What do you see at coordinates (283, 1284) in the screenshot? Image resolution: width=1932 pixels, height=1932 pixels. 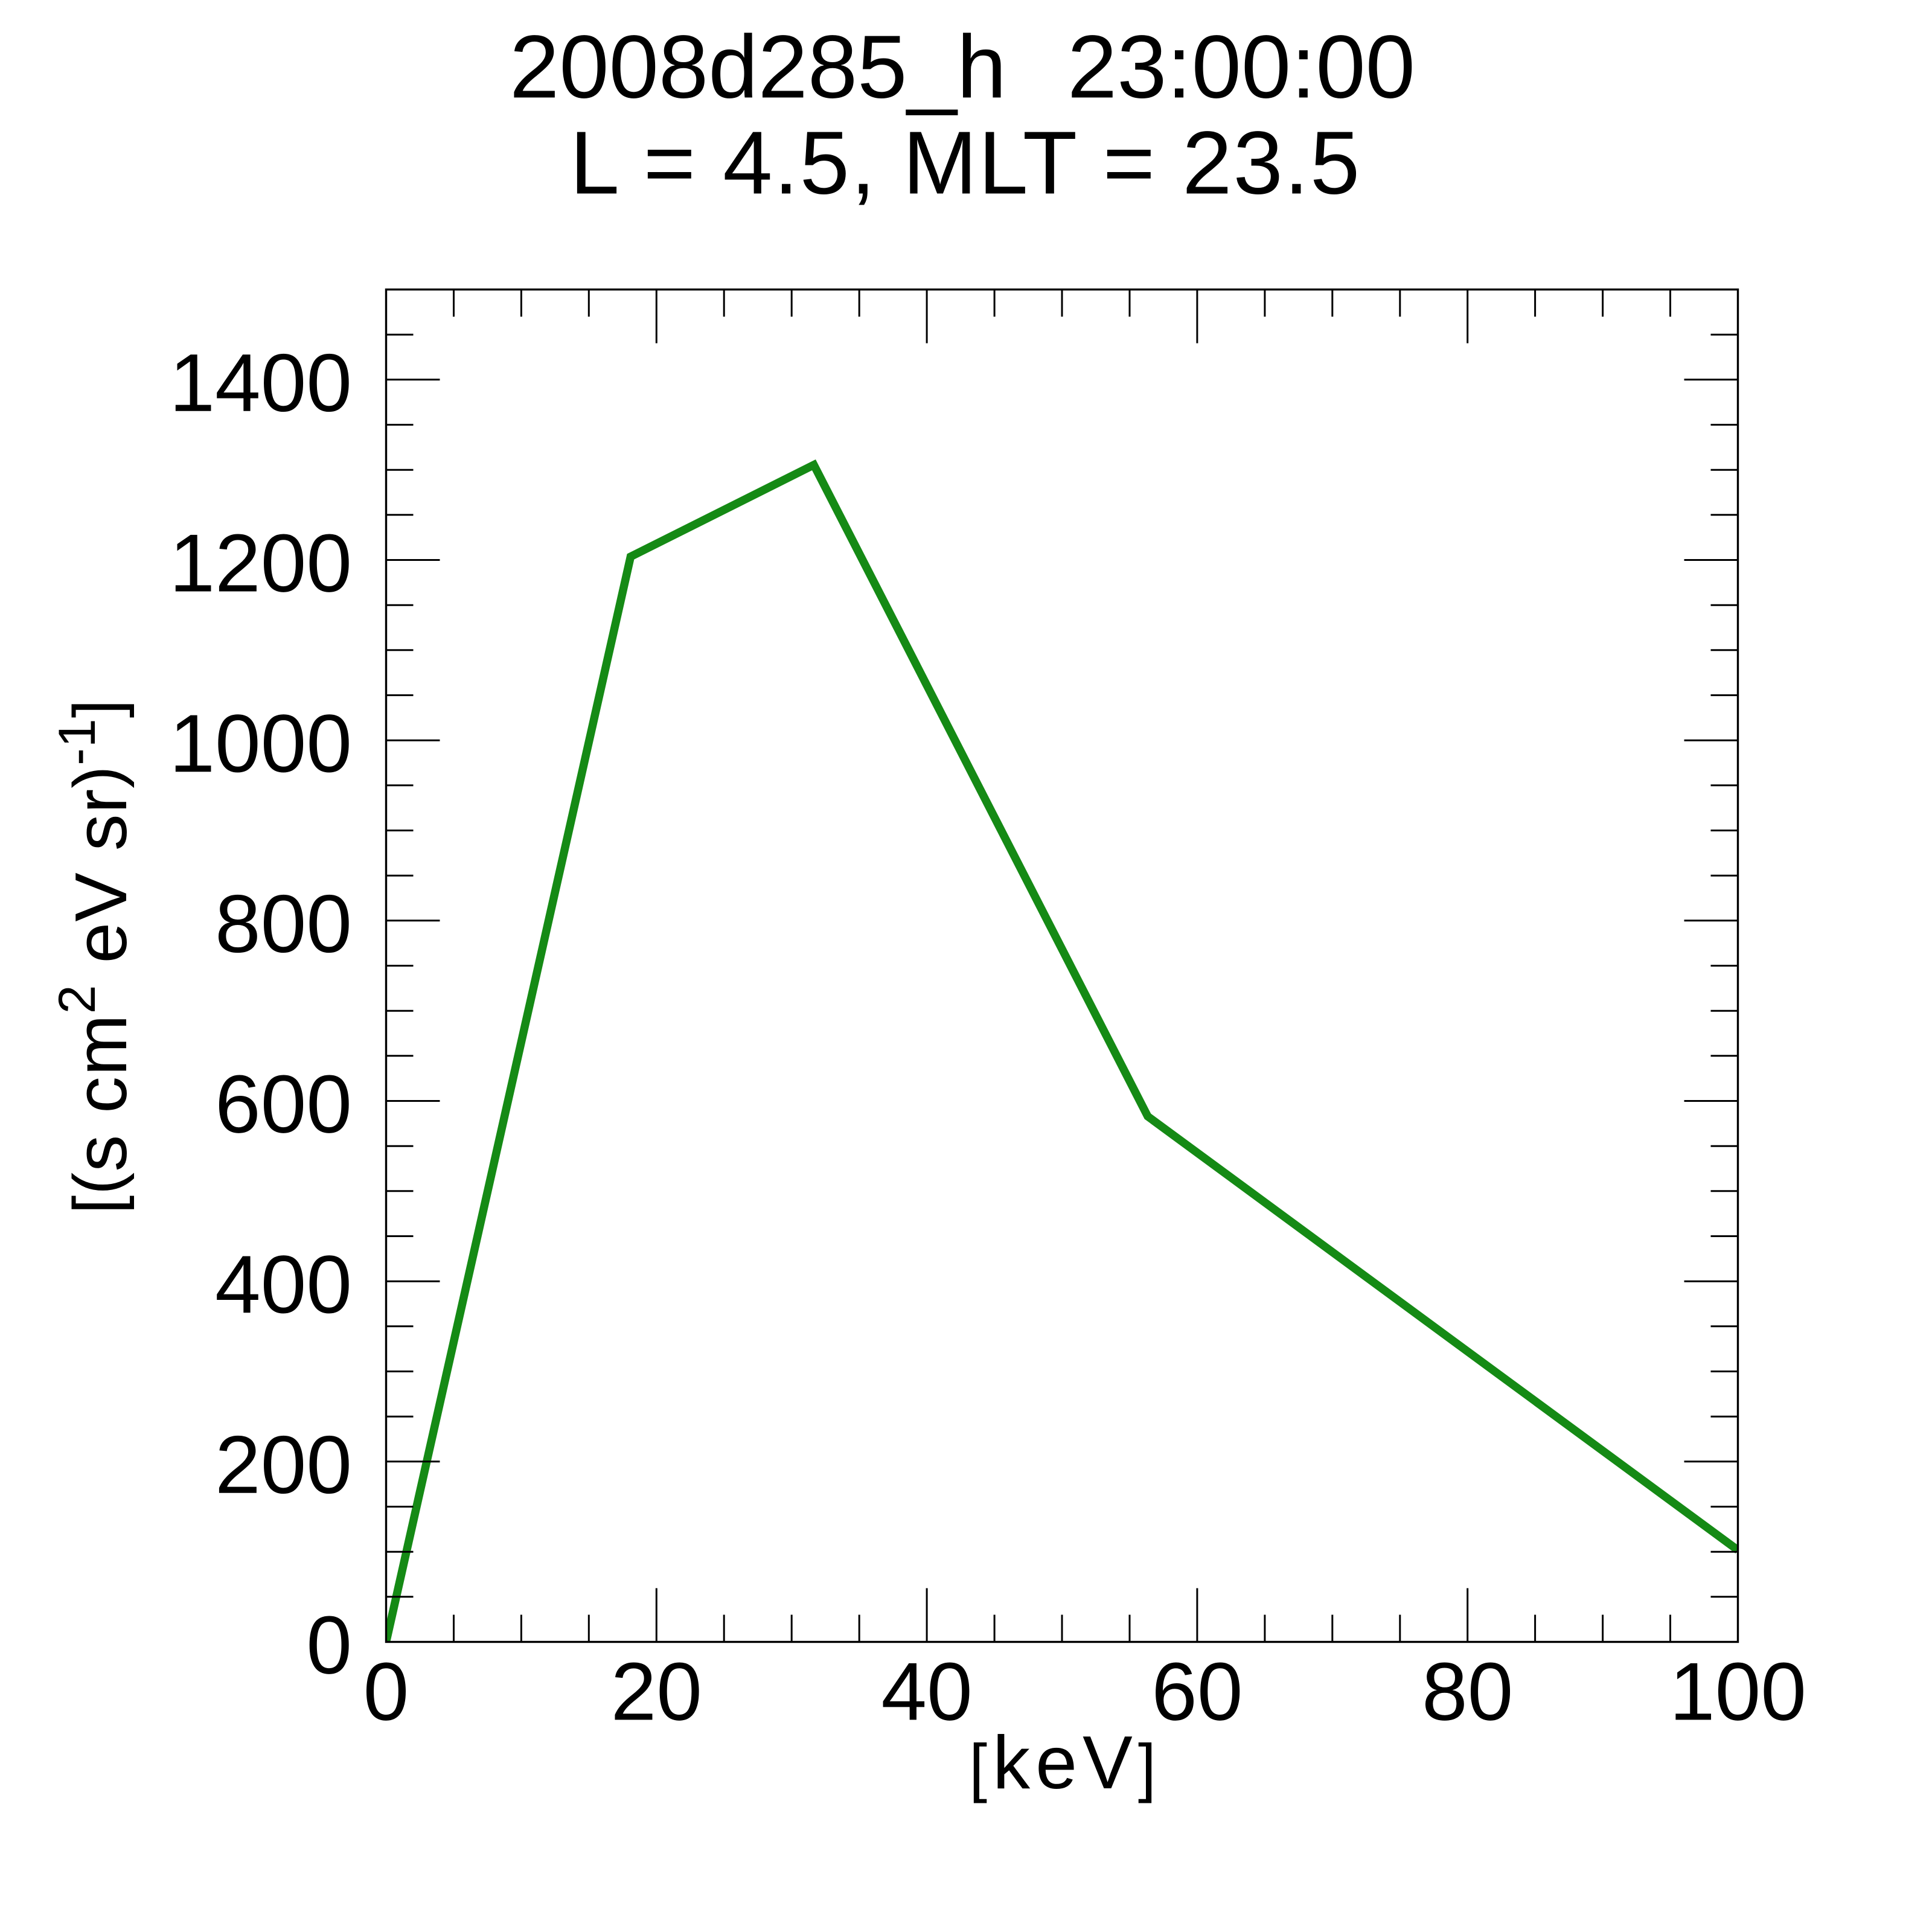 I see `svg-text: 400` at bounding box center [283, 1284].